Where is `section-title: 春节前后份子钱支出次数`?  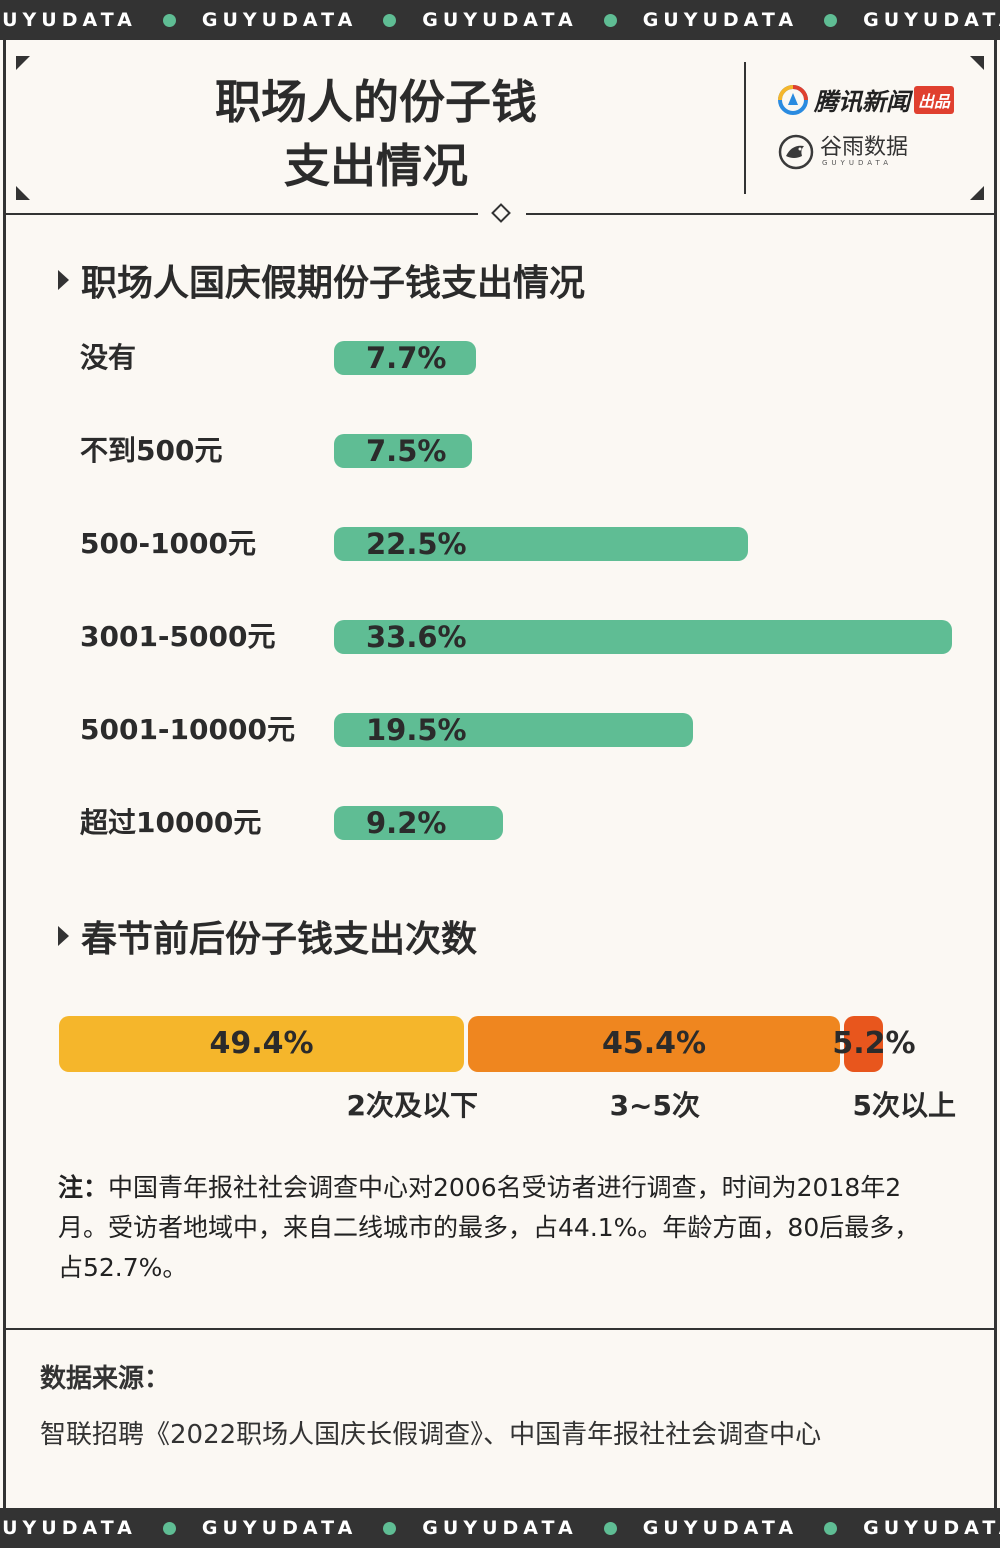 section-title: 春节前后份子钱支出次数 is located at coordinates (267, 936).